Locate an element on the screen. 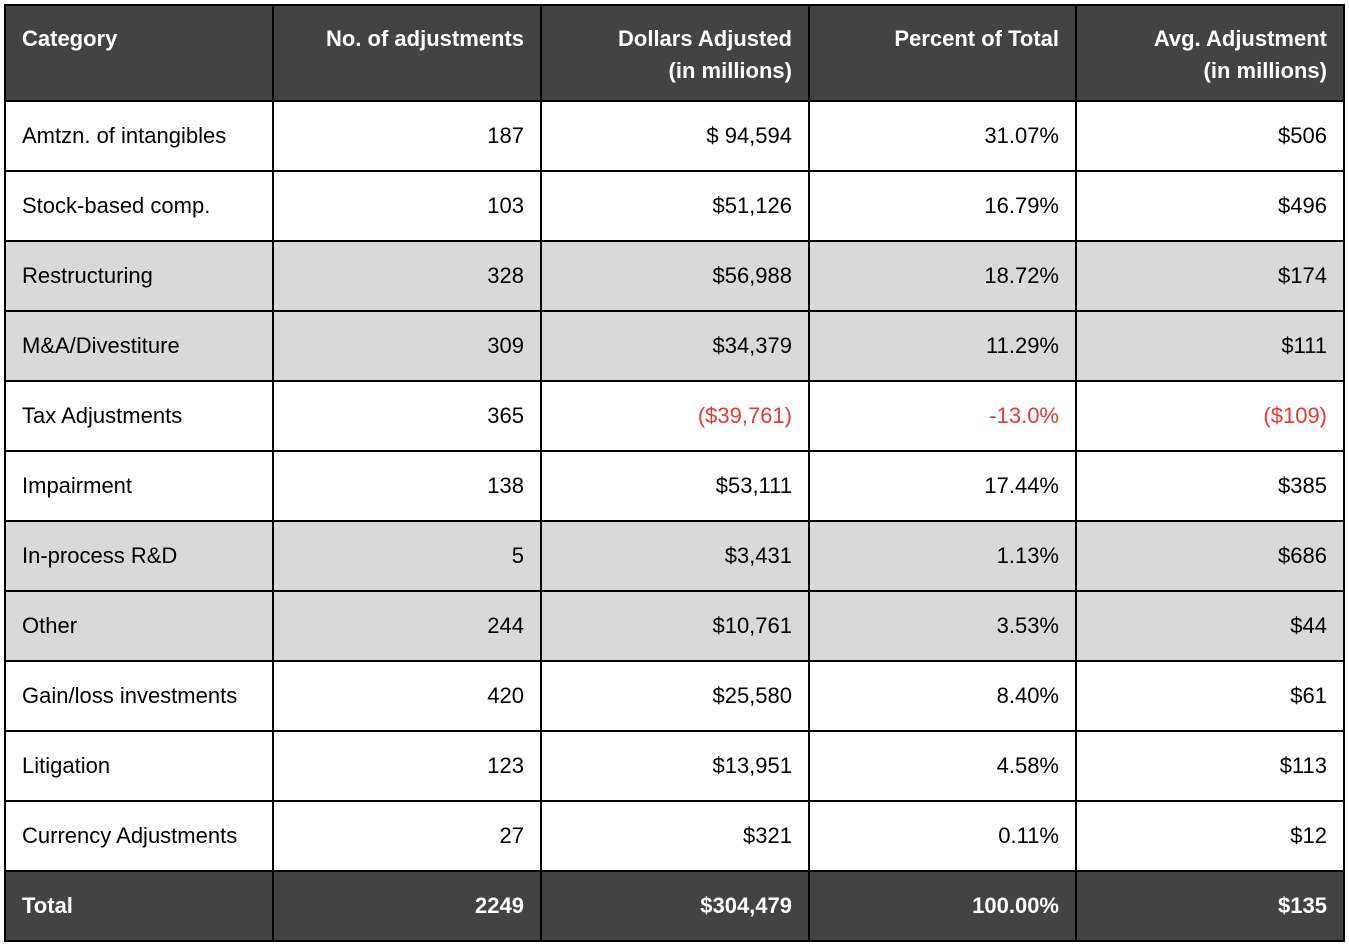 The height and width of the screenshot is (947, 1349). cell-dollars: $ 94,594 is located at coordinates (675, 136).